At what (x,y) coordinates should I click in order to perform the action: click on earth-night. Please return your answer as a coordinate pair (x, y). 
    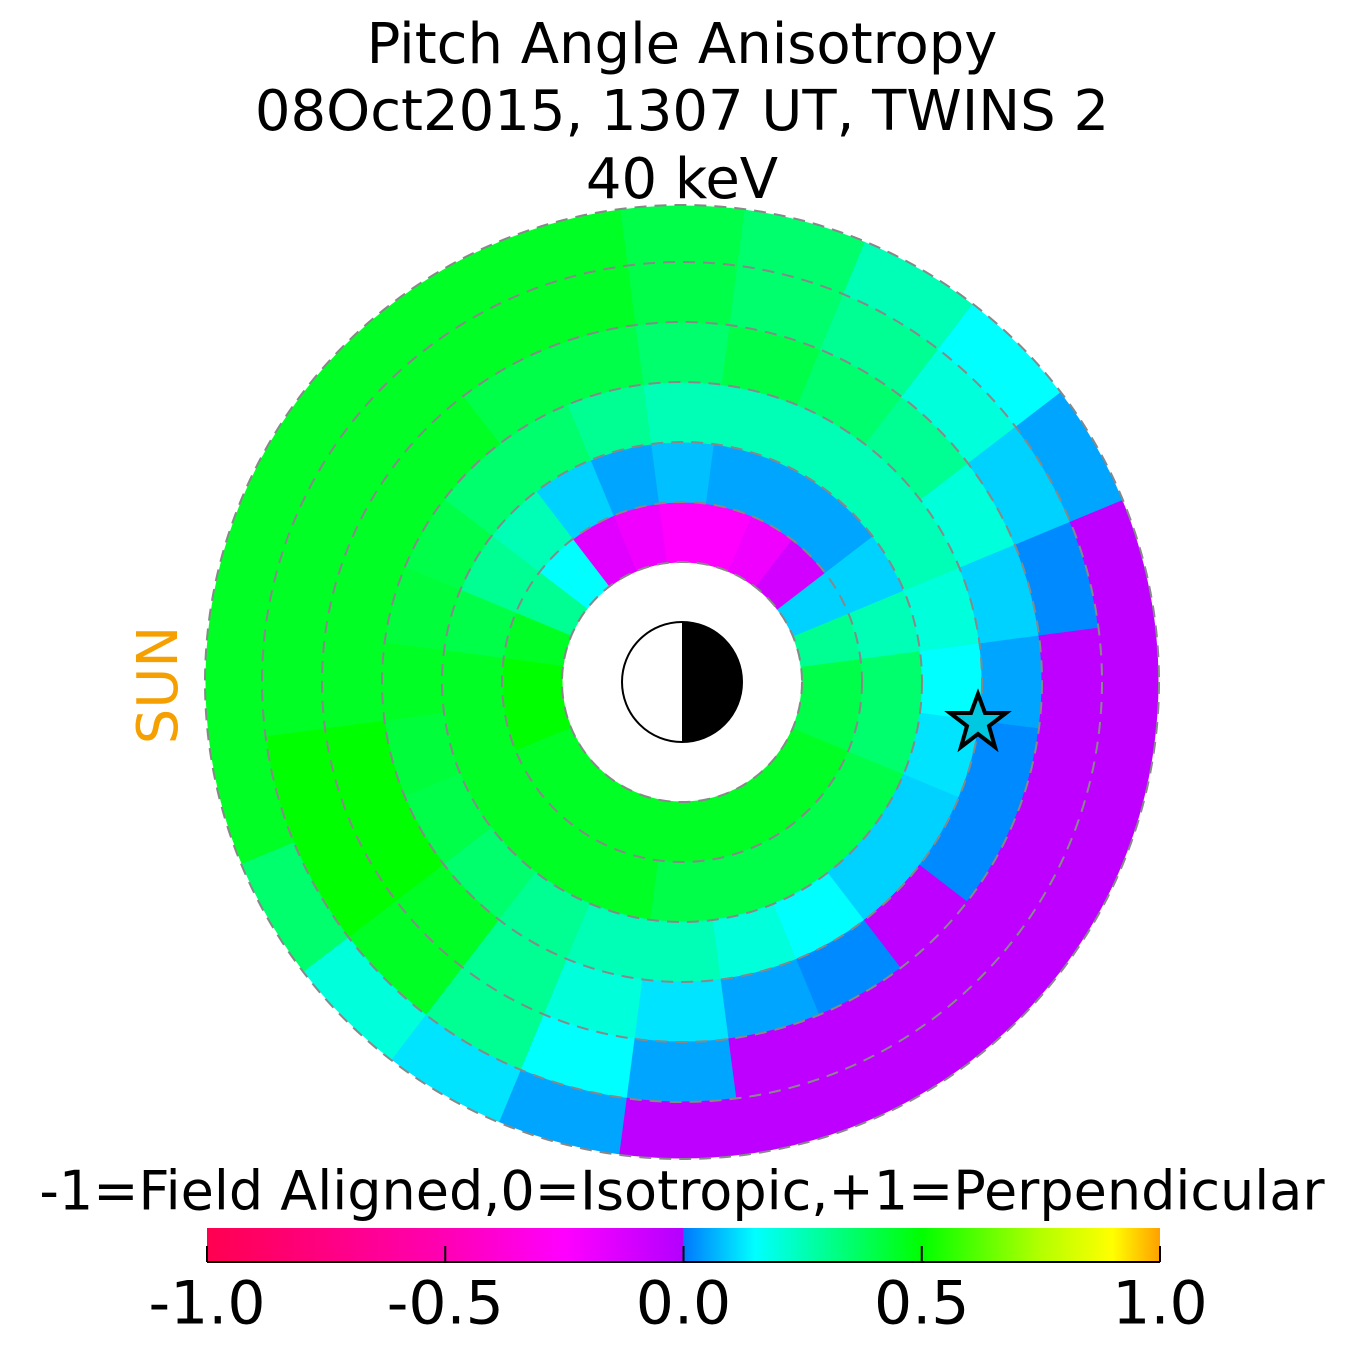
    Looking at the image, I should click on (712, 682).